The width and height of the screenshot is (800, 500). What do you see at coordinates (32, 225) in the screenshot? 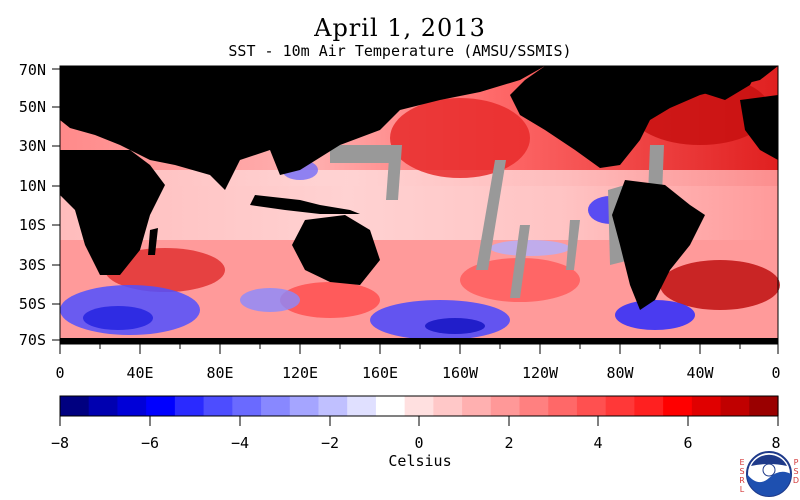
I see `lat-label-10s: 10S` at bounding box center [32, 225].